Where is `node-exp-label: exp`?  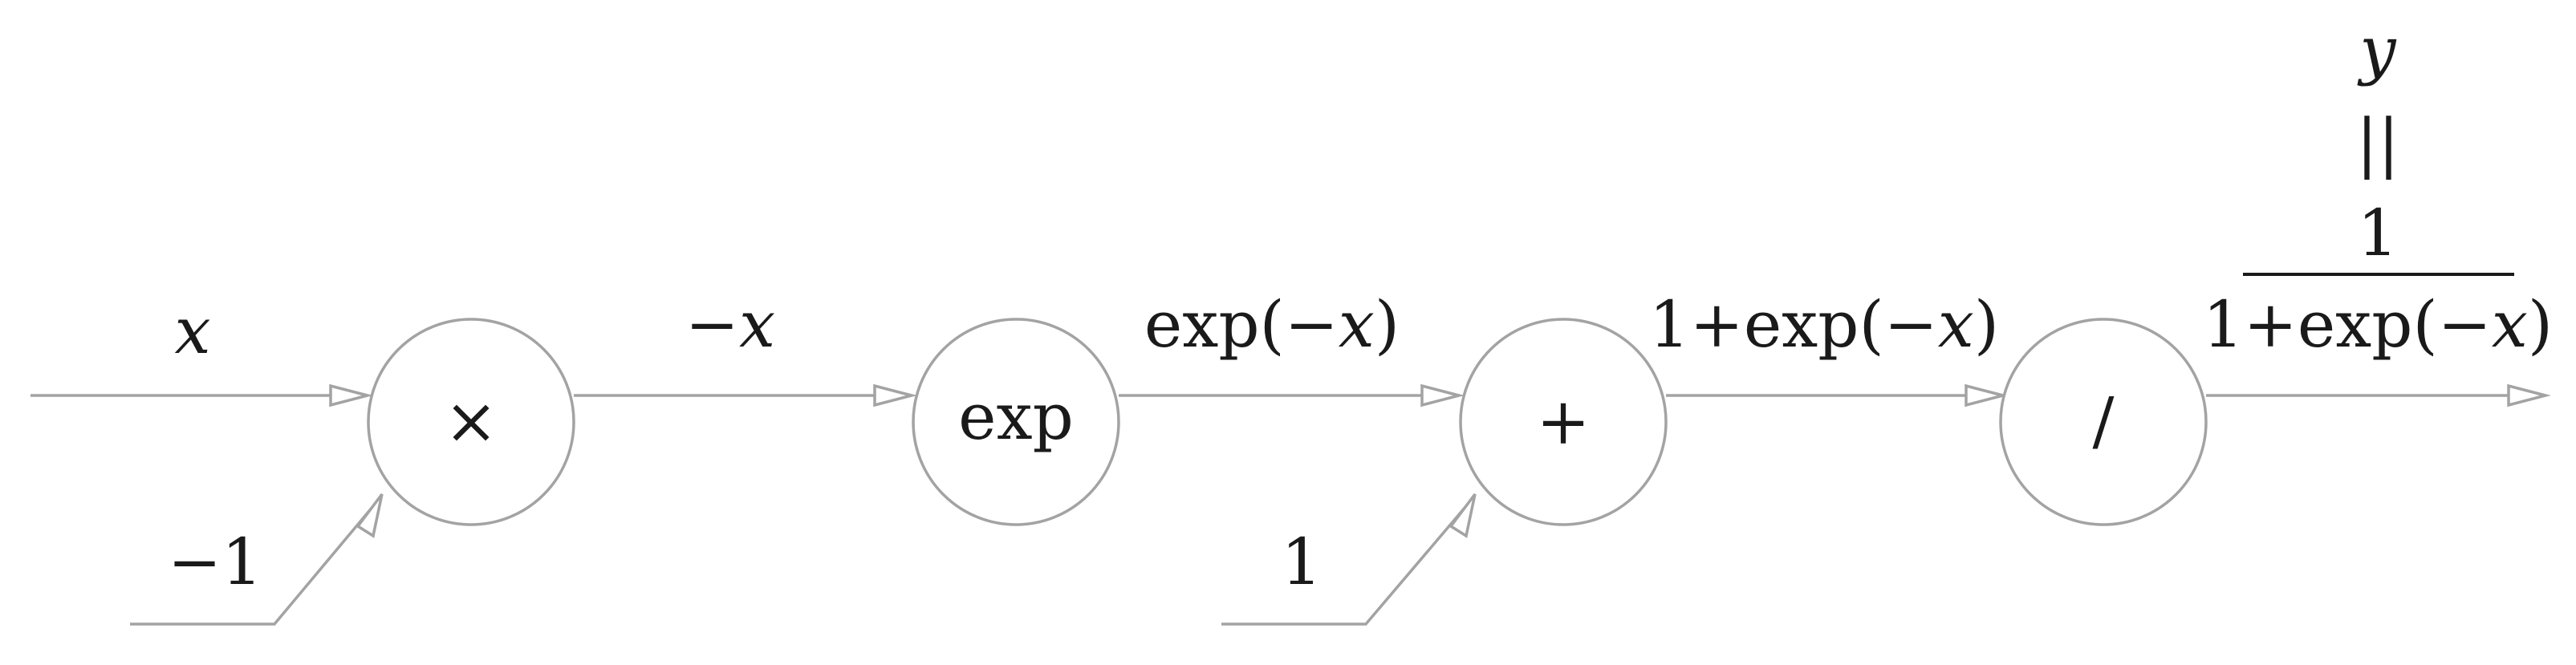 node-exp-label: exp is located at coordinates (1016, 416).